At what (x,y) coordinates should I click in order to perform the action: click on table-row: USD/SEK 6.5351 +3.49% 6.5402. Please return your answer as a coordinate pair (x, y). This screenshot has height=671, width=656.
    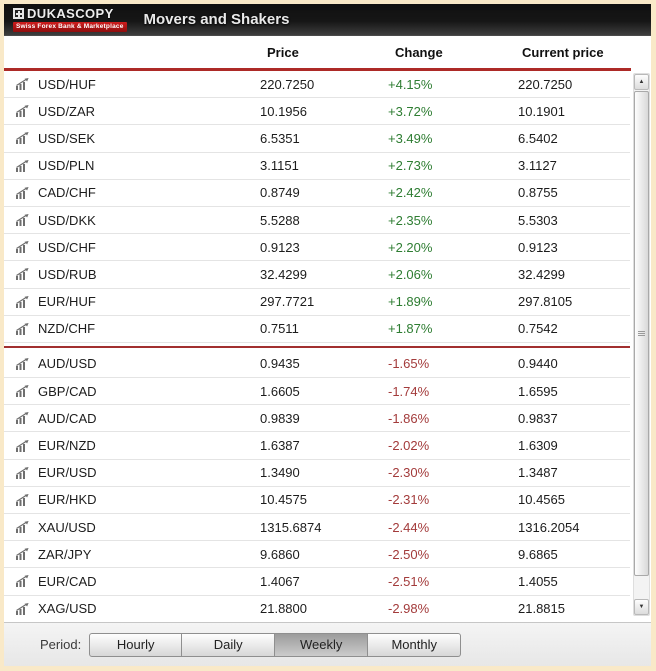
    Looking at the image, I should click on (317, 139).